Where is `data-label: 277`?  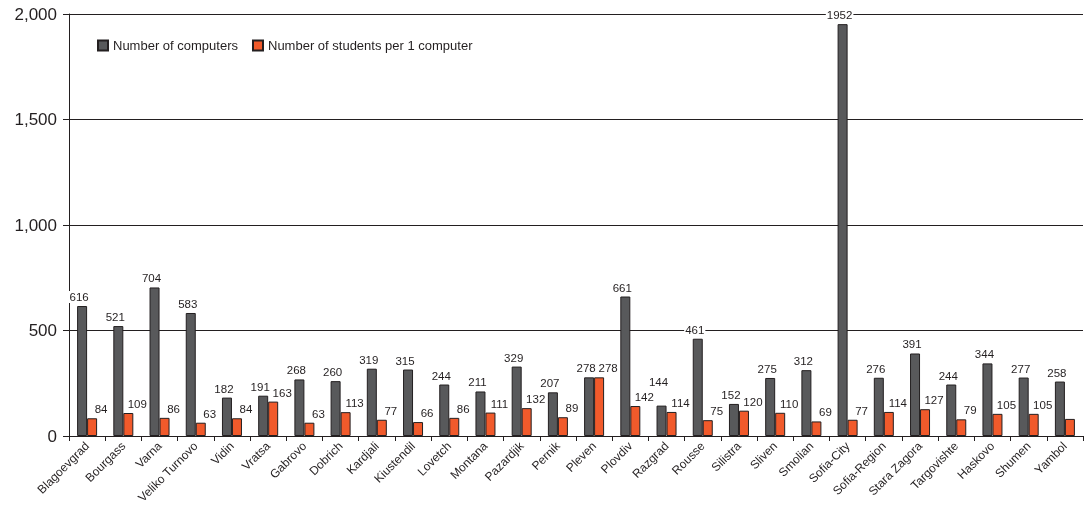 data-label: 277 is located at coordinates (1021, 368).